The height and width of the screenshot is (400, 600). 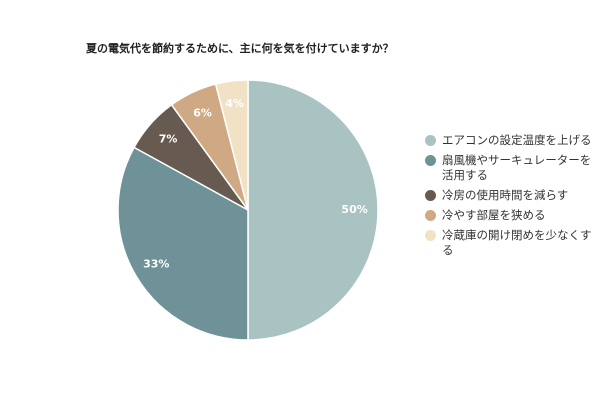 I want to click on slice-value-label: 4%, so click(x=234, y=103).